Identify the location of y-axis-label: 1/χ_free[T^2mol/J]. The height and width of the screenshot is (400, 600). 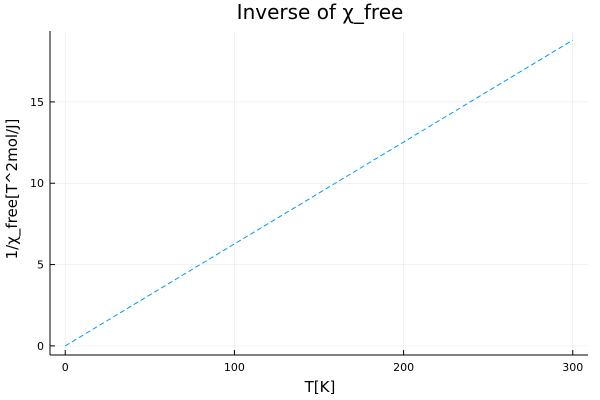
(12, 189).